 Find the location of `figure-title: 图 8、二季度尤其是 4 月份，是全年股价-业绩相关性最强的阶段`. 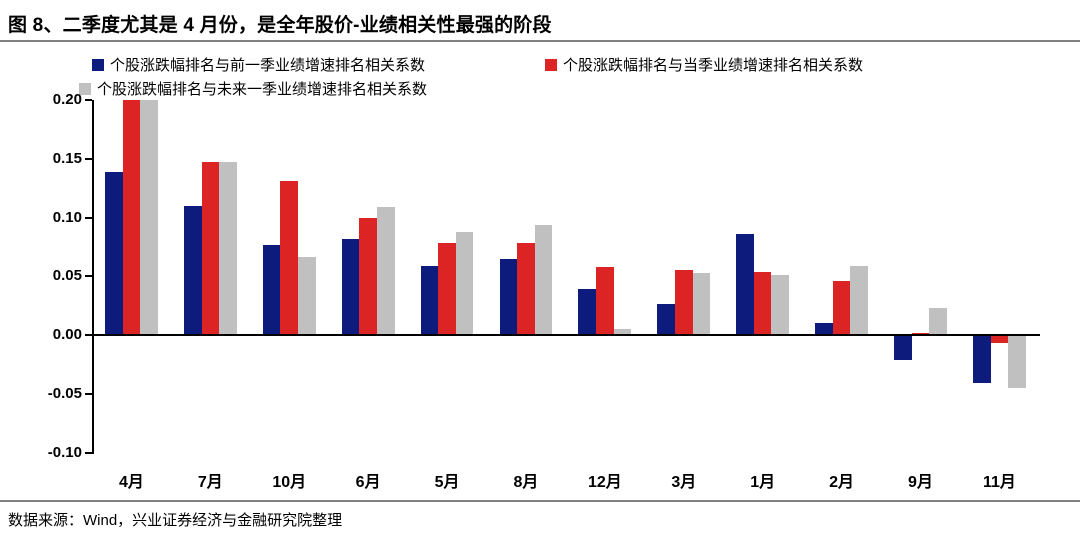

figure-title: 图 8、二季度尤其是 4 月份，是全年股价-业绩相关性最强的阶段 is located at coordinates (280, 25).